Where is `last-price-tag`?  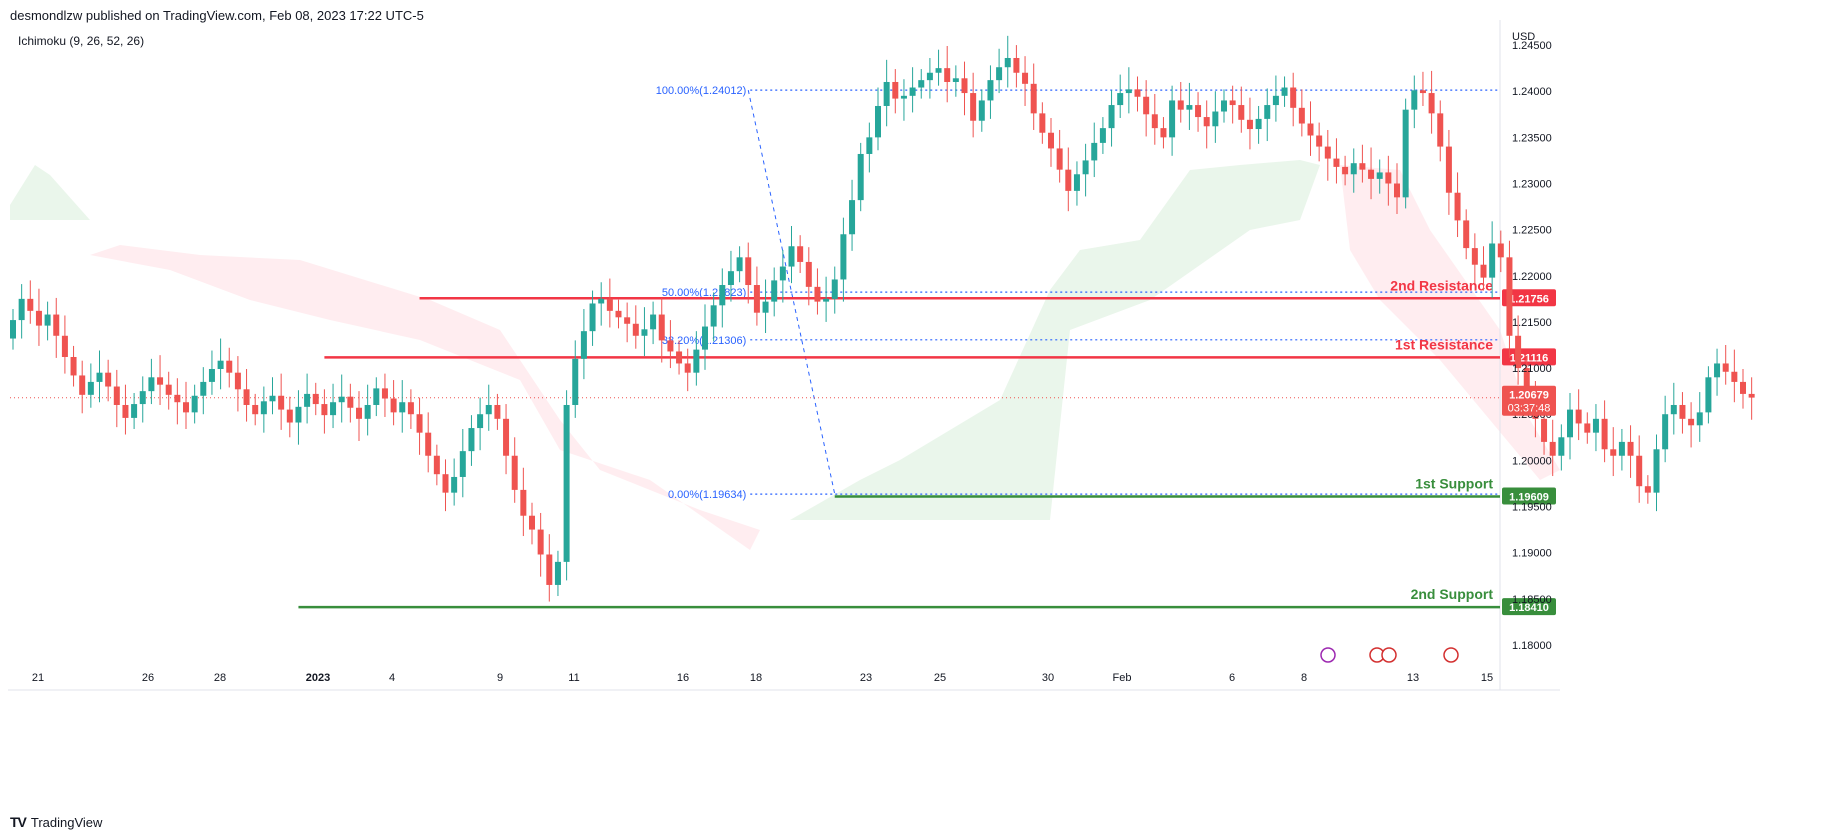
last-price-tag is located at coordinates (1529, 400).